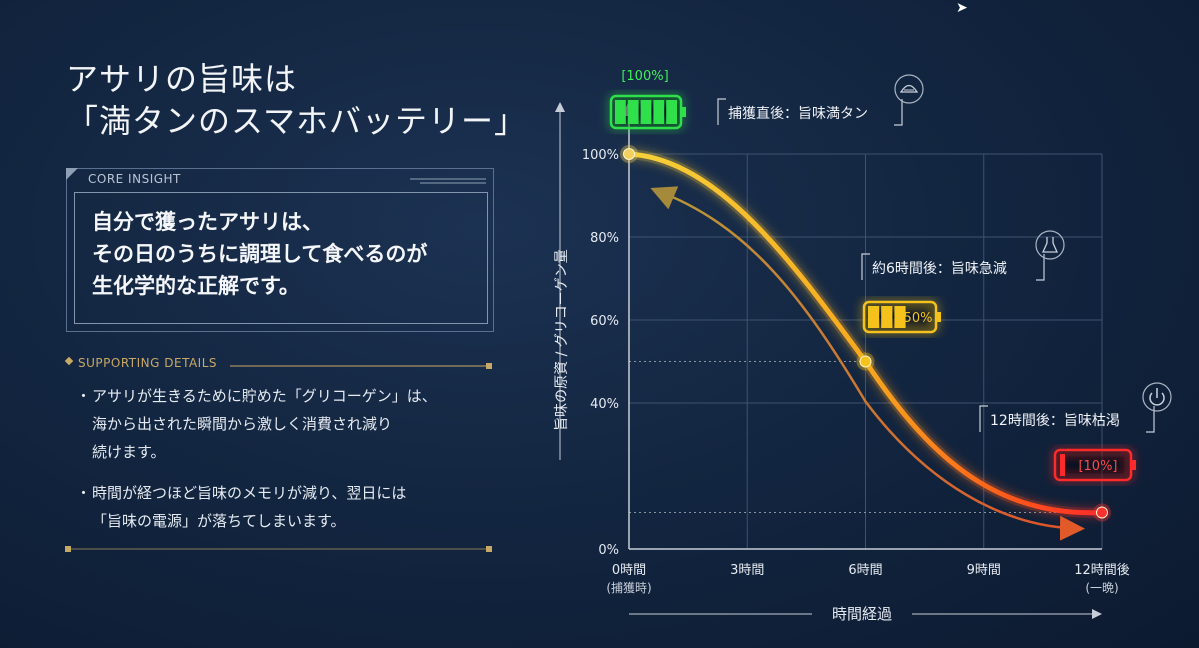  Describe the element at coordinates (608, 550) in the screenshot. I see `y-tick-label: 0%` at that location.